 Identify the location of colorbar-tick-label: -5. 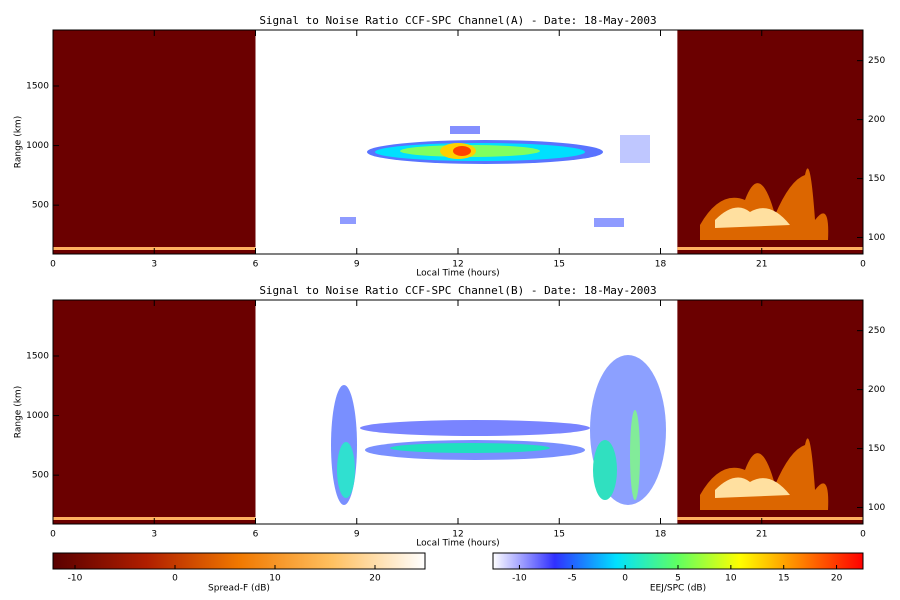
(572, 579).